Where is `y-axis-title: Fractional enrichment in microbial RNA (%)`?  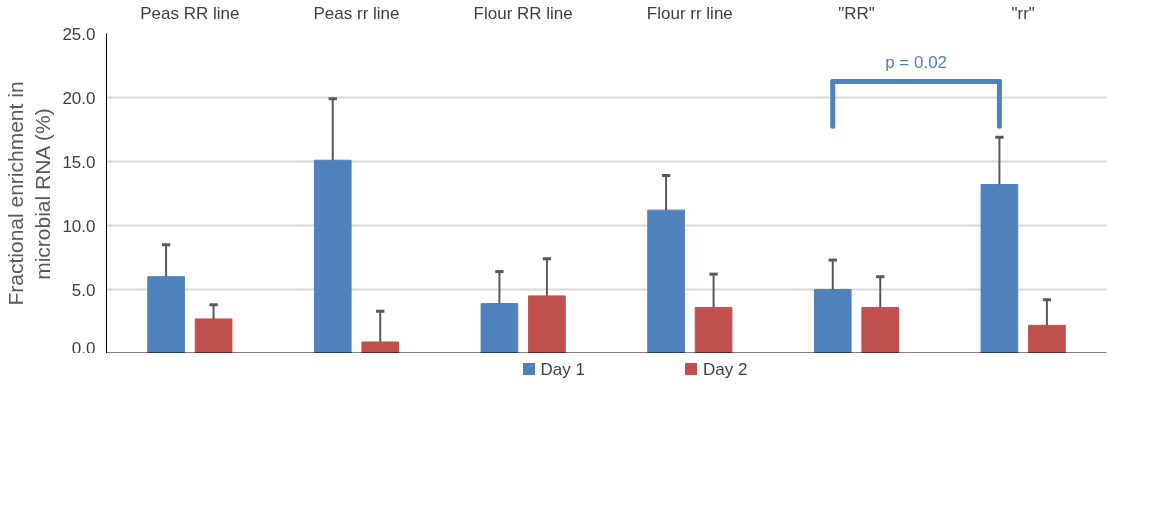
y-axis-title: Fractional enrichment in microbial RNA (%) is located at coordinates (29, 193).